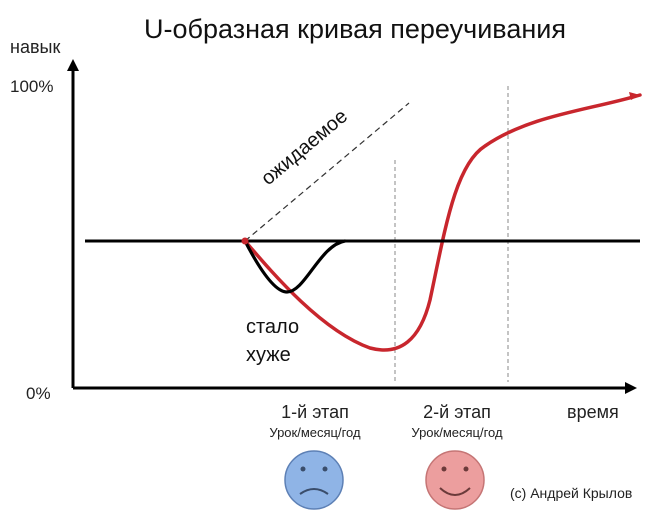 The image size is (650, 519). Describe the element at coordinates (38, 393) in the screenshot. I see `y-tick-0: 0%` at that location.